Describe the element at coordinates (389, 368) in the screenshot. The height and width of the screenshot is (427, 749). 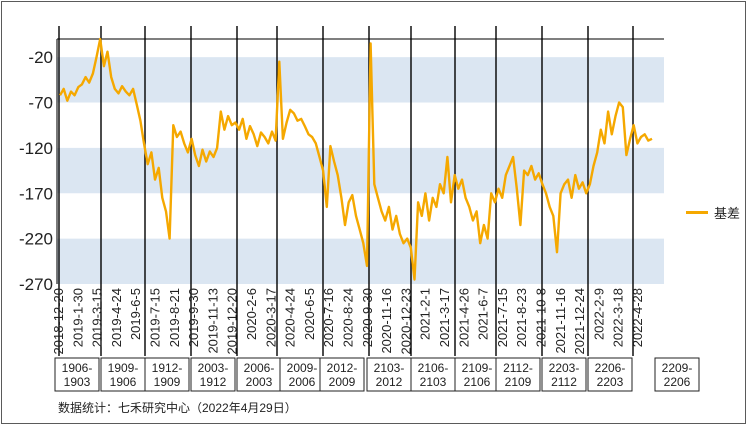
I see `contract-box-label: 2103-` at that location.